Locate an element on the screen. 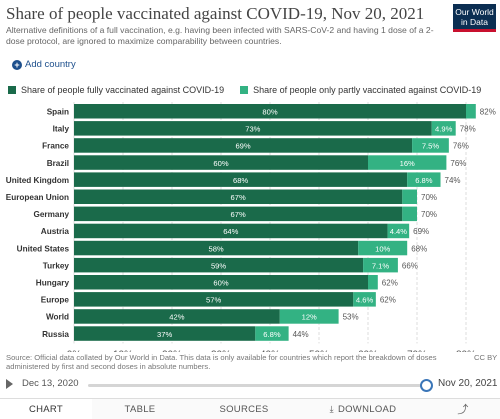 The width and height of the screenshot is (500, 419). data-label-fully: 73% is located at coordinates (252, 129).